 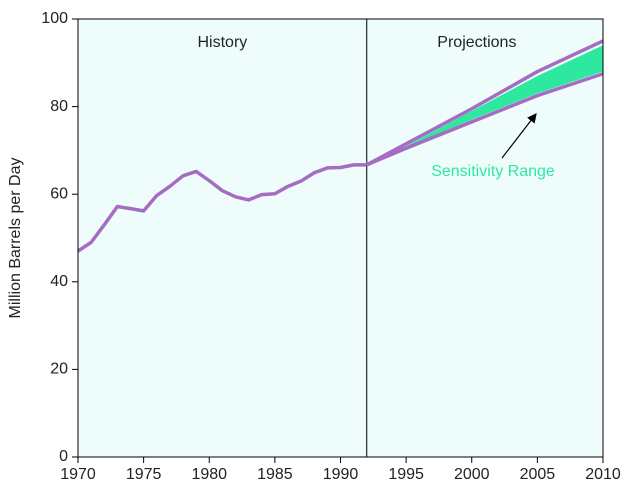 I want to click on y-tick-label: 60, so click(x=59, y=193).